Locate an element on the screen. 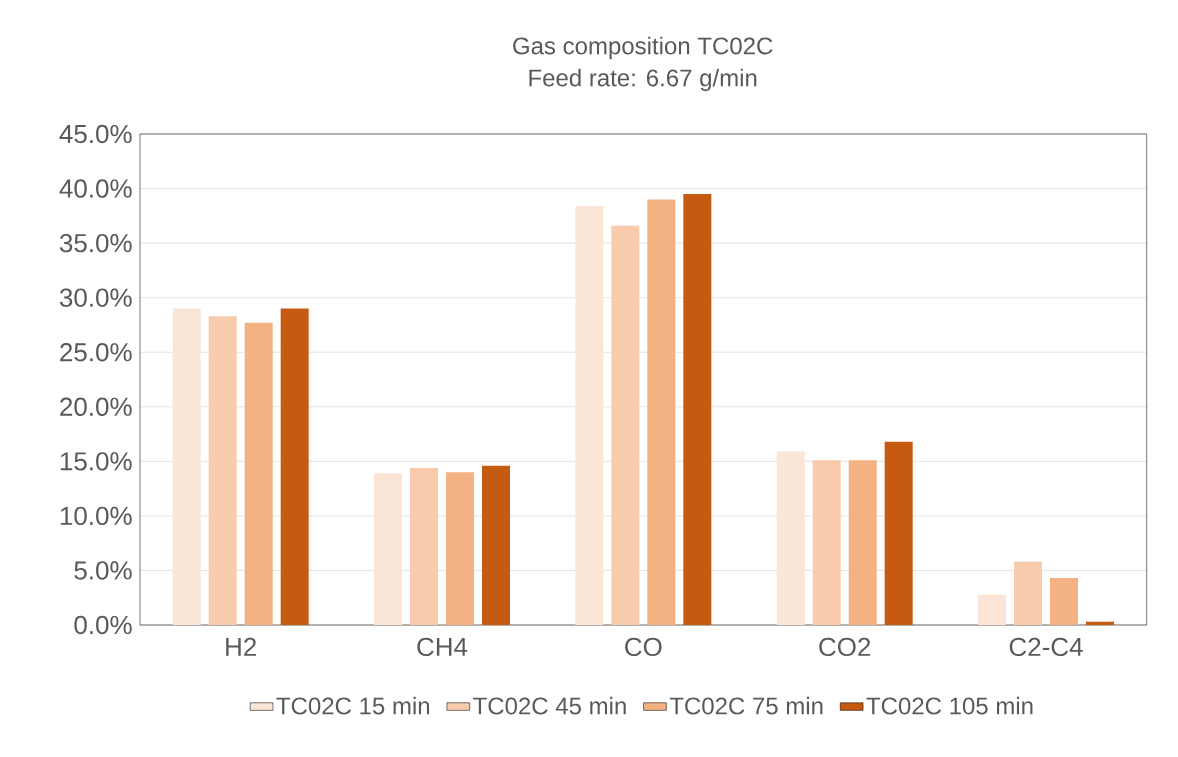 The width and height of the screenshot is (1178, 757). y-tick-label: 35.0% is located at coordinates (95, 243).